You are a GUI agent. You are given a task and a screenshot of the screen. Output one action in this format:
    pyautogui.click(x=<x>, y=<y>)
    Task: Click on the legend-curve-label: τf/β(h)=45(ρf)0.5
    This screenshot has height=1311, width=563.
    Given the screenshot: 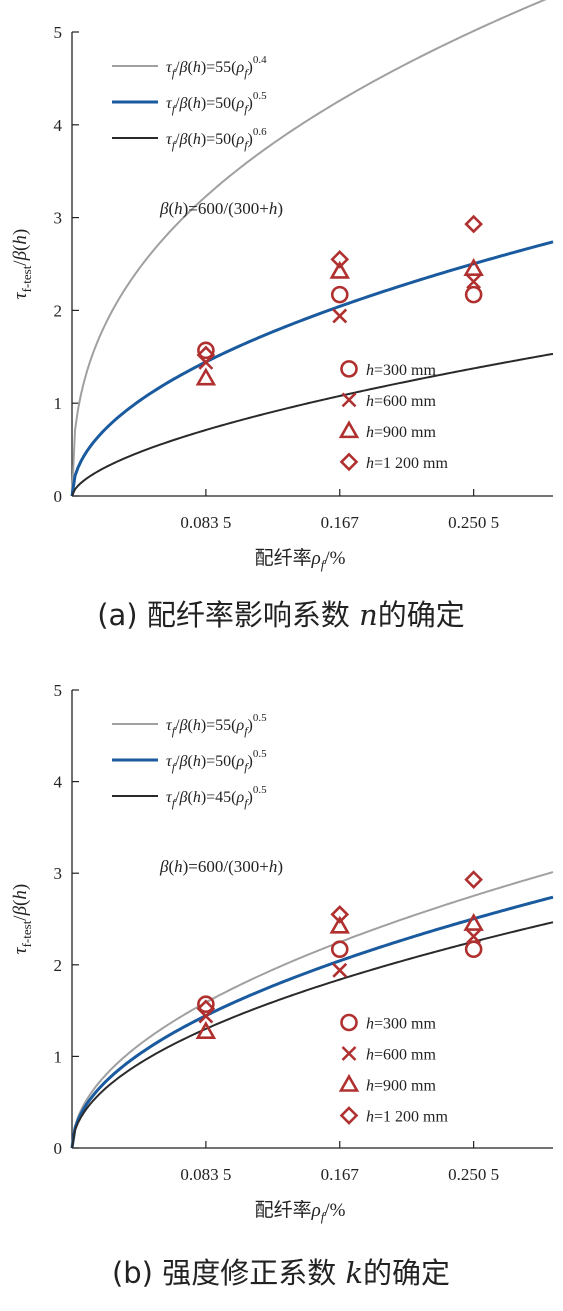 What is the action you would take?
    pyautogui.click(x=216, y=797)
    